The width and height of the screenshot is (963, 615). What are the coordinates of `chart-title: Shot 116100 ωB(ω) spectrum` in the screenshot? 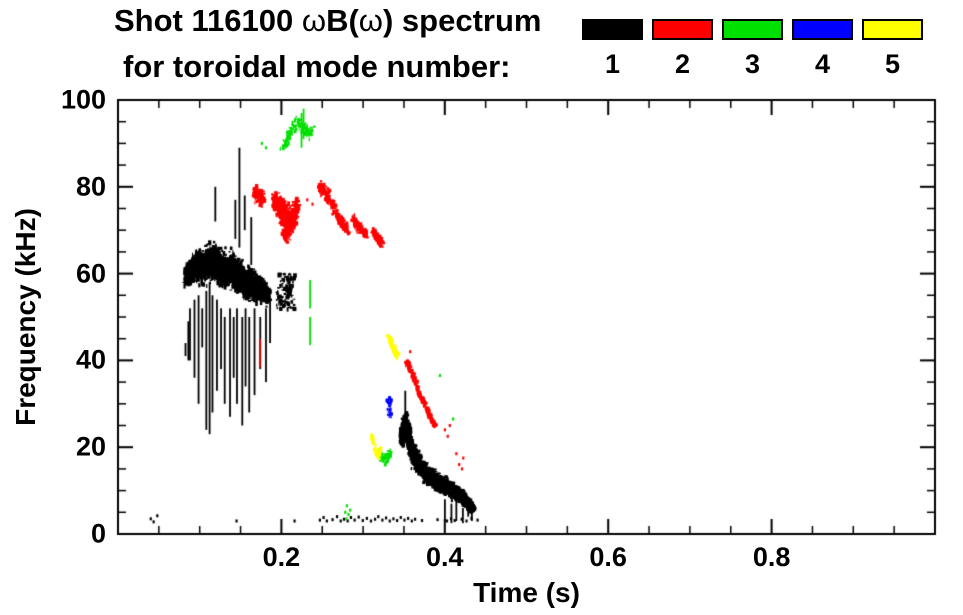 It's located at (328, 20).